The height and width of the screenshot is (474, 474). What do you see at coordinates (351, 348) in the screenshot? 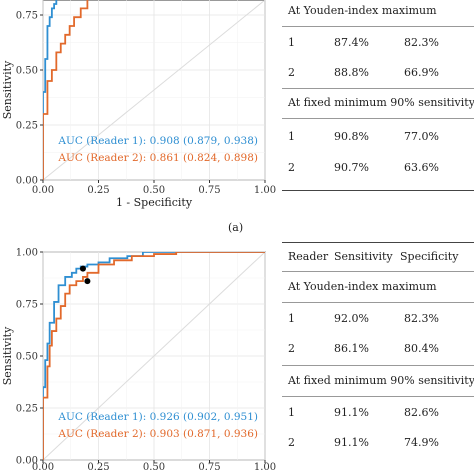
I see `sensitivity-cell: 86.1%` at bounding box center [351, 348].